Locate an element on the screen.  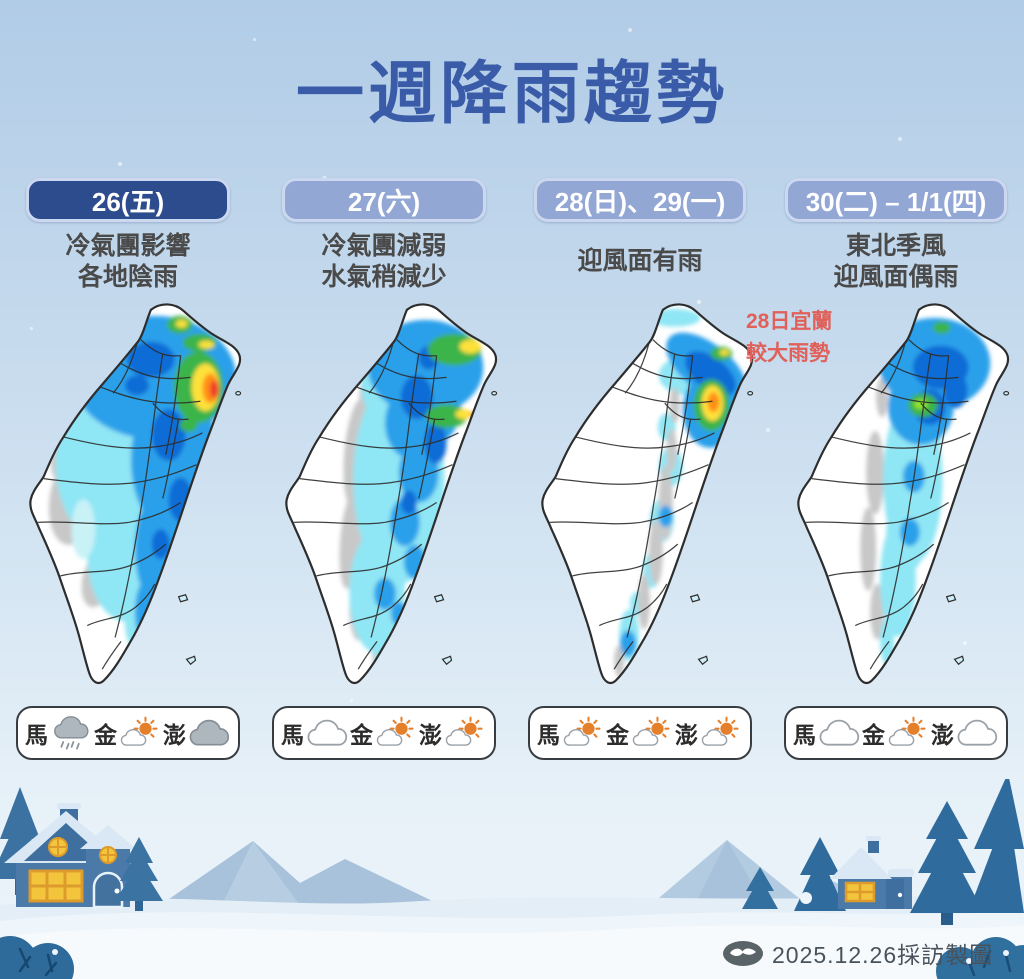
forecast-column-day5-7: 30(二) – 1/1(四) 東北季風 迎風面偶雨 is located at coordinates (896, 469).